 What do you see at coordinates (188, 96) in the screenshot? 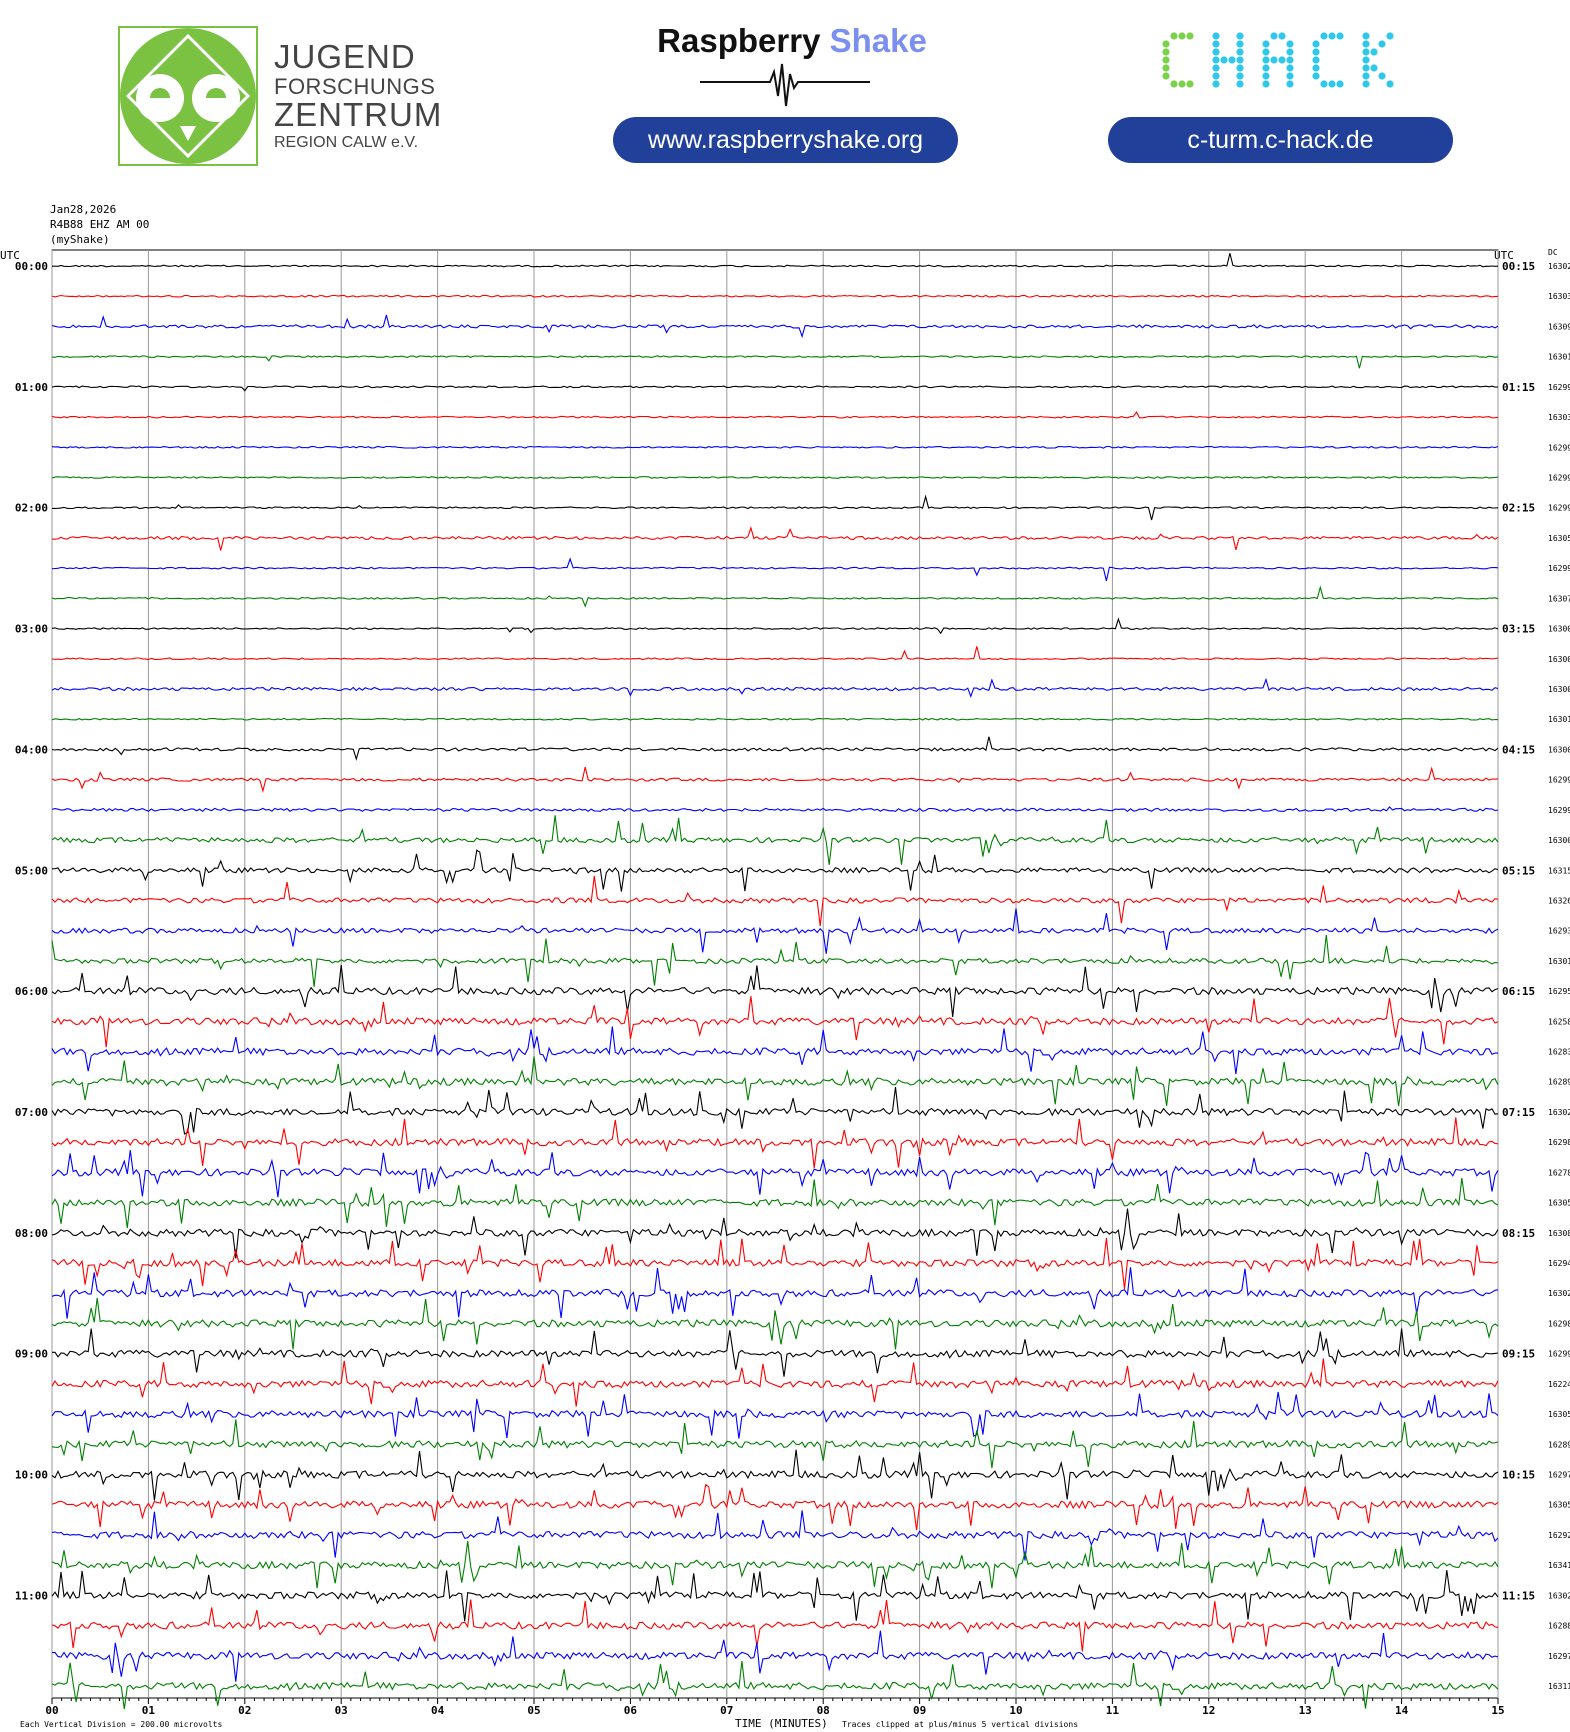
I see `jfz-owl-logo` at bounding box center [188, 96].